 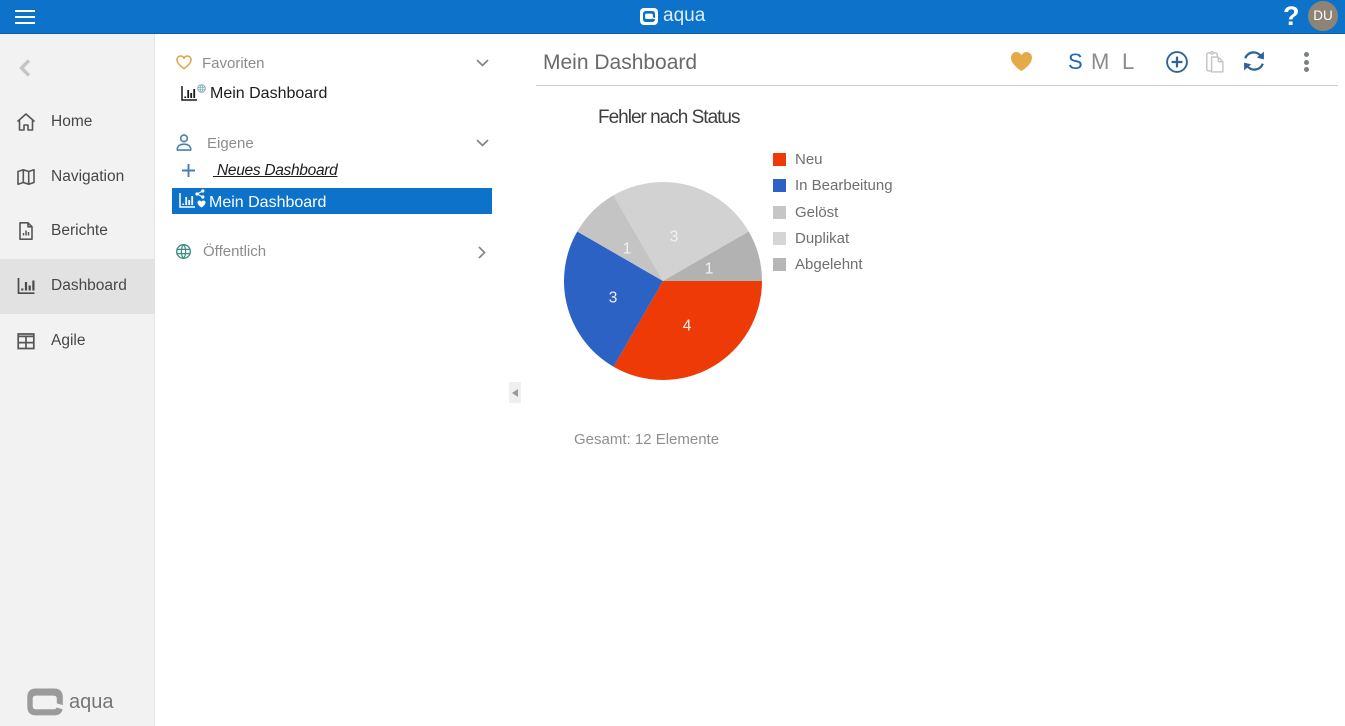 I want to click on svg-text: 4, so click(x=687, y=326).